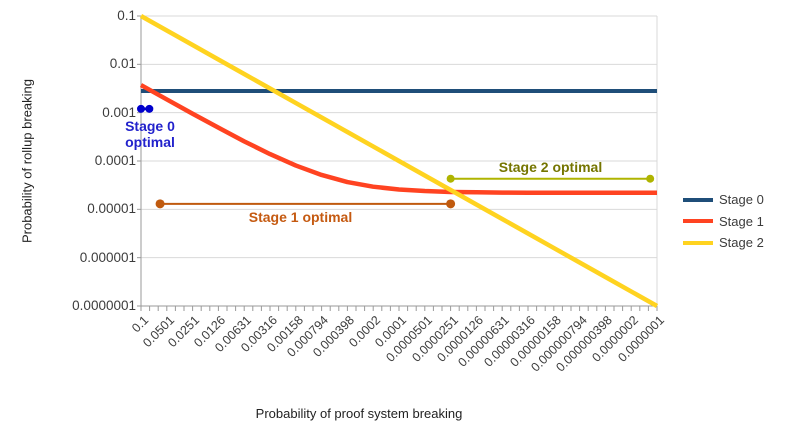 The height and width of the screenshot is (443, 787). What do you see at coordinates (300, 217) in the screenshot?
I see `stage-1-optimal-label: Stage 1 optimal` at bounding box center [300, 217].